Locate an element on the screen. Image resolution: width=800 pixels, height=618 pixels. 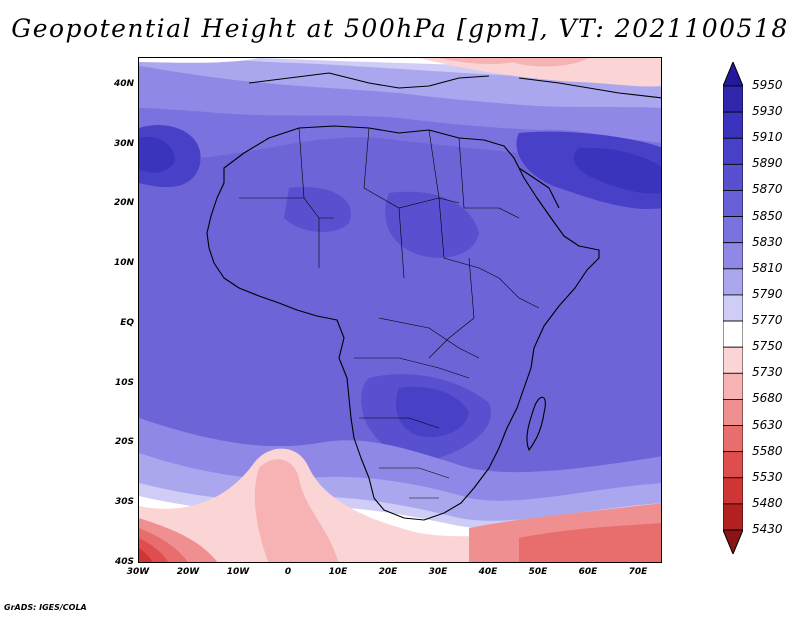
lat-label-30s: 30S is located at coordinates (124, 502).